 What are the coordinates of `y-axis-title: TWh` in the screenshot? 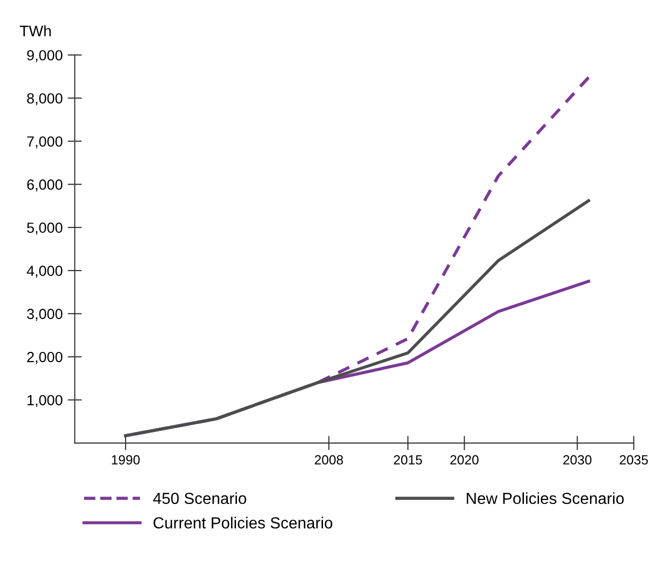 It's located at (35, 30).